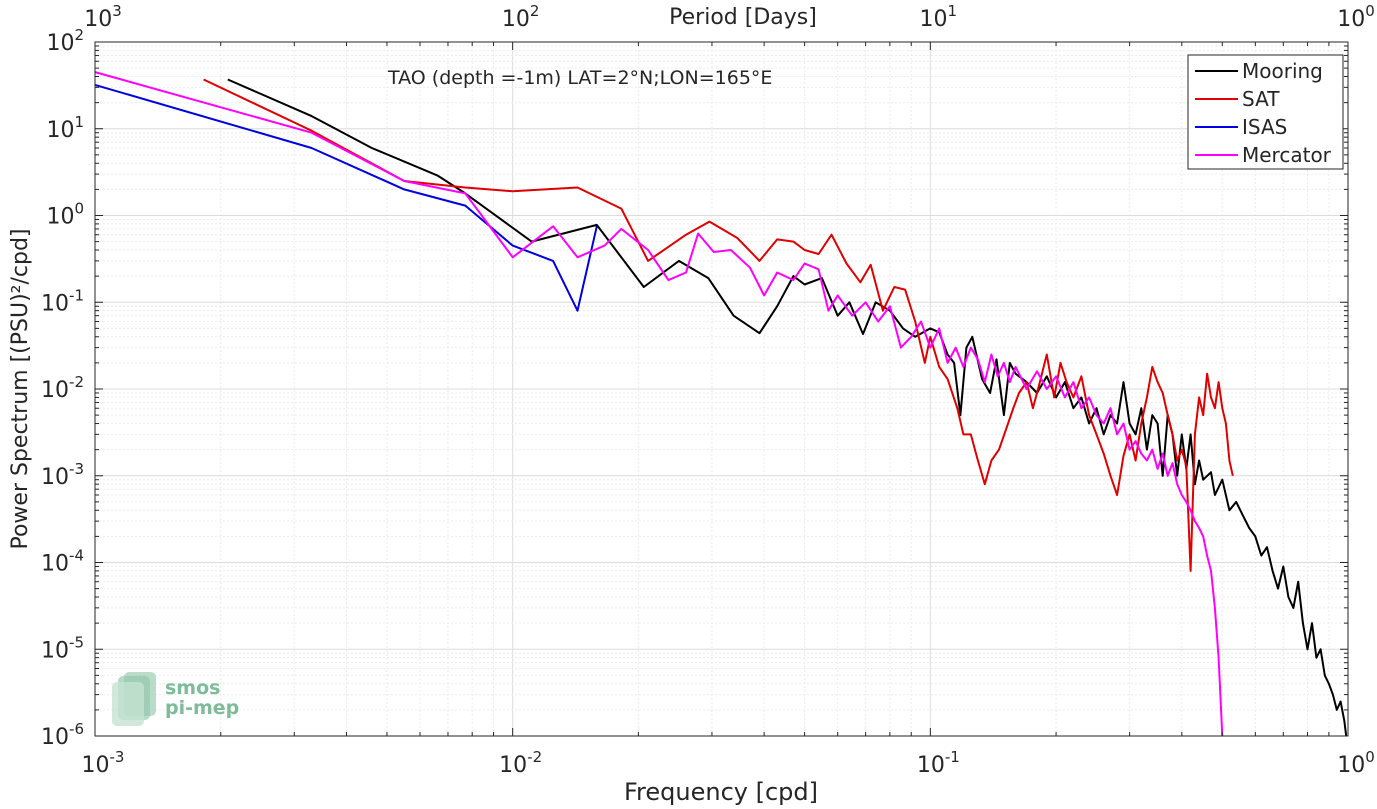 The image size is (1377, 809). I want to click on y-tick-label: 10⁻⁶, so click(62, 735).